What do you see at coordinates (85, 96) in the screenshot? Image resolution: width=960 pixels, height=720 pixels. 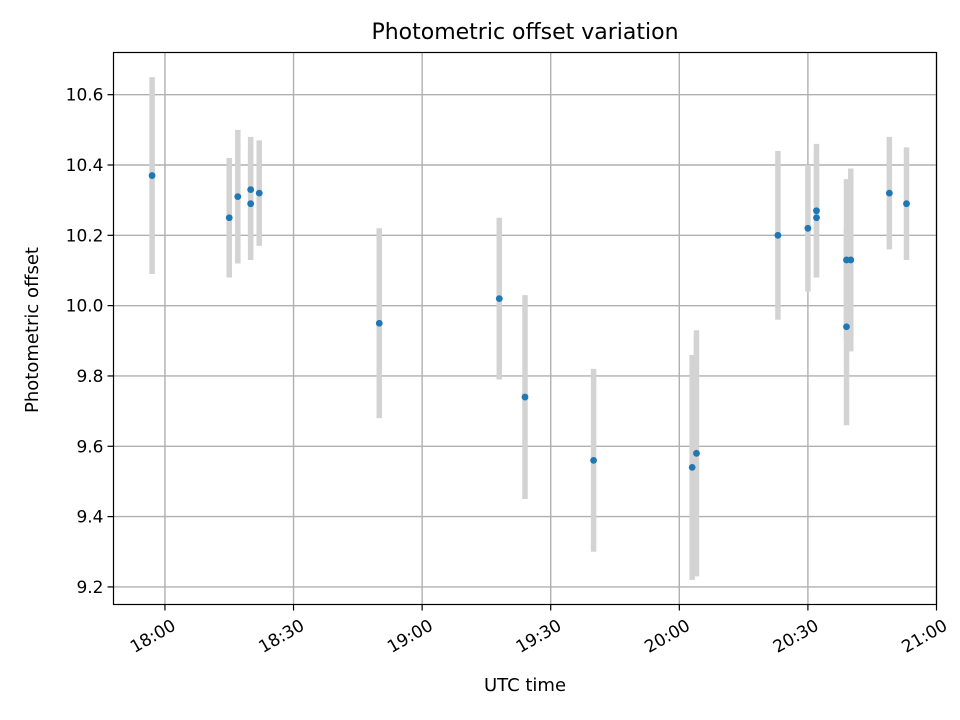 I see `y-tick-label: 10.6` at bounding box center [85, 96].